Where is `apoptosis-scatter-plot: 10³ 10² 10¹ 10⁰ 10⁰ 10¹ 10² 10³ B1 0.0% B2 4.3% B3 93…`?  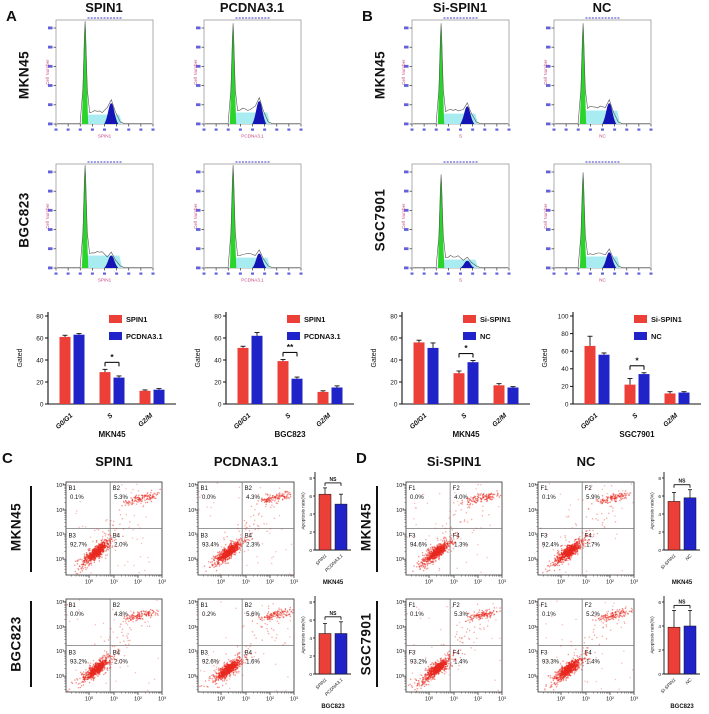 apoptosis-scatter-plot: 10³ 10² 10¹ 10⁰ 10⁰ 10¹ 10² 10³ B1 0.0% B2 4.3% B3 93… is located at coordinates (235, 539).